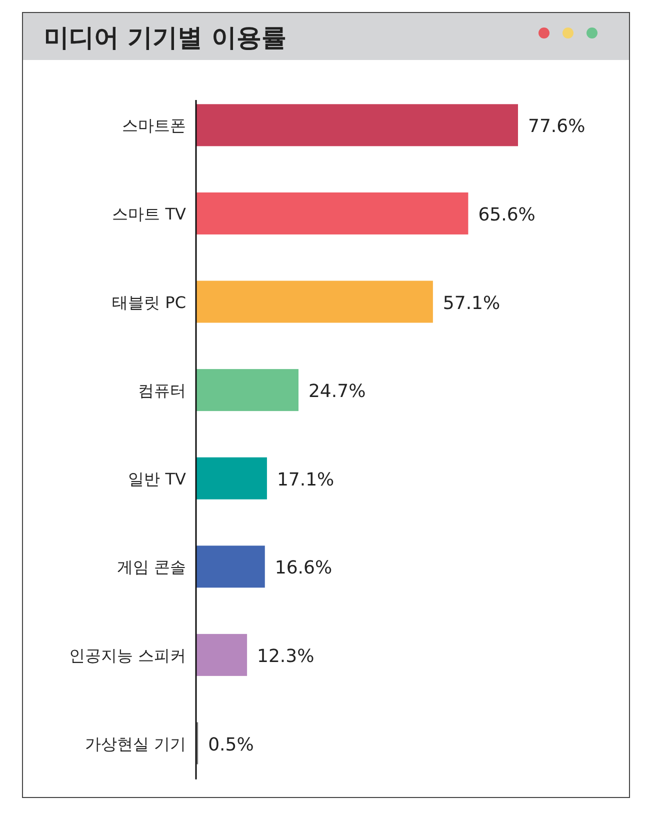  I want to click on y-tick-label: 가상현실 기기, so click(135, 744).